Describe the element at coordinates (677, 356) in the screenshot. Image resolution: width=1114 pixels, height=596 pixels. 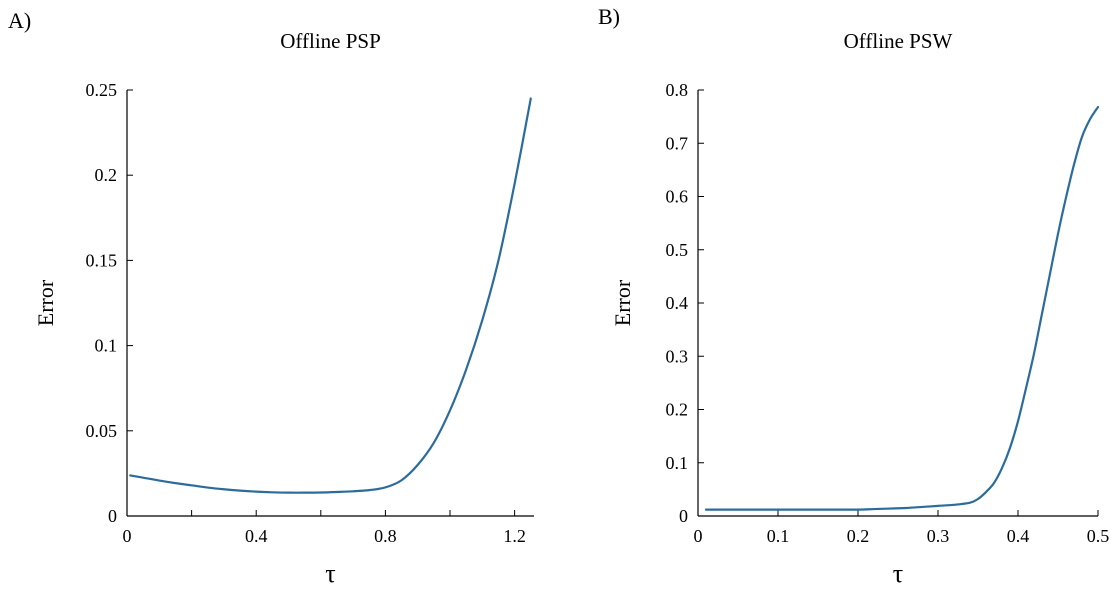
I see `y-tick-label: 0.3` at that location.